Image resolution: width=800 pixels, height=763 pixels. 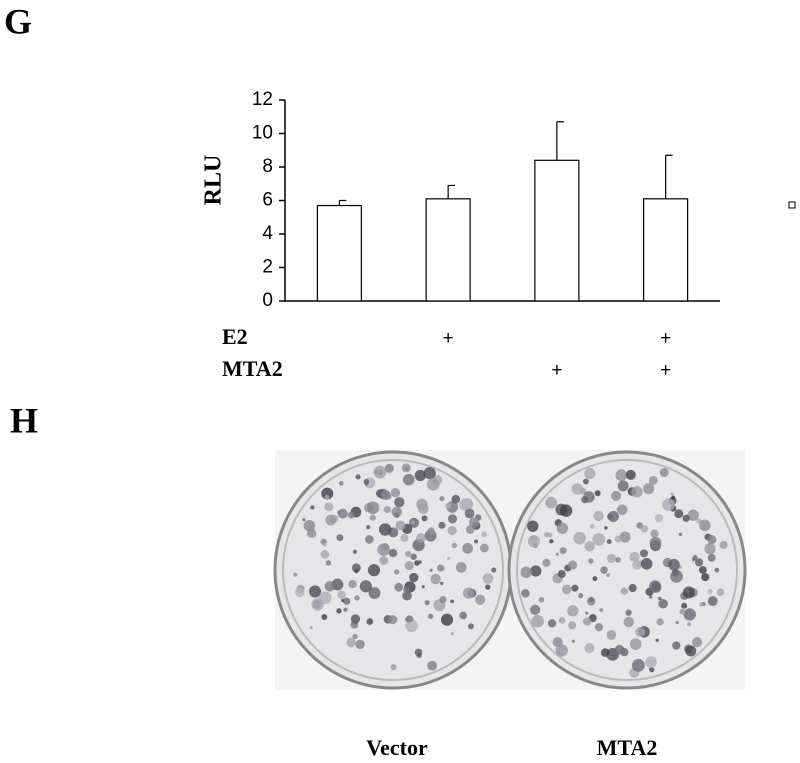 What do you see at coordinates (267, 267) in the screenshot?
I see `y-tick-label: 2` at bounding box center [267, 267].